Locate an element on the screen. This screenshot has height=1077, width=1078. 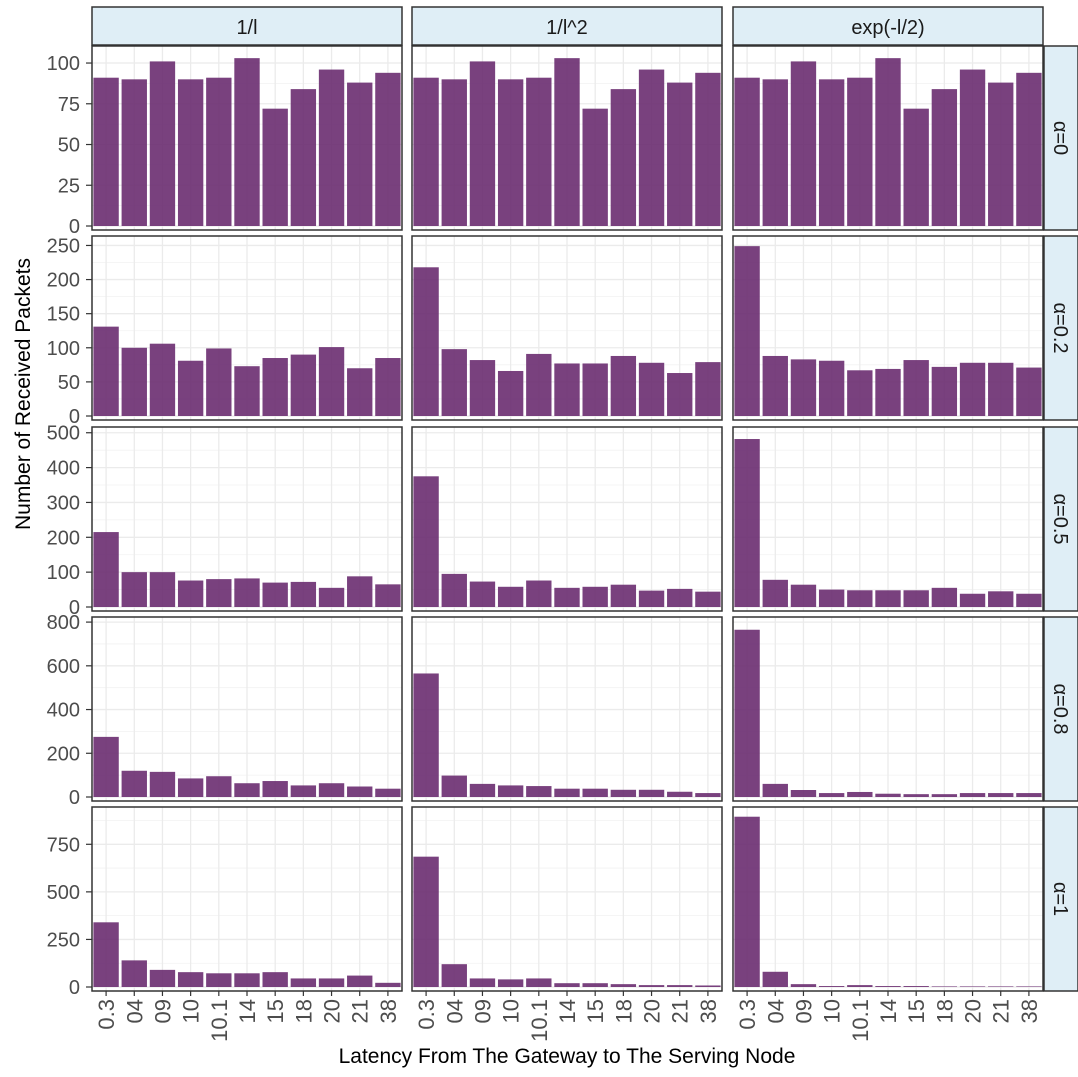
y-tick-label: 200 is located at coordinates (63, 538).